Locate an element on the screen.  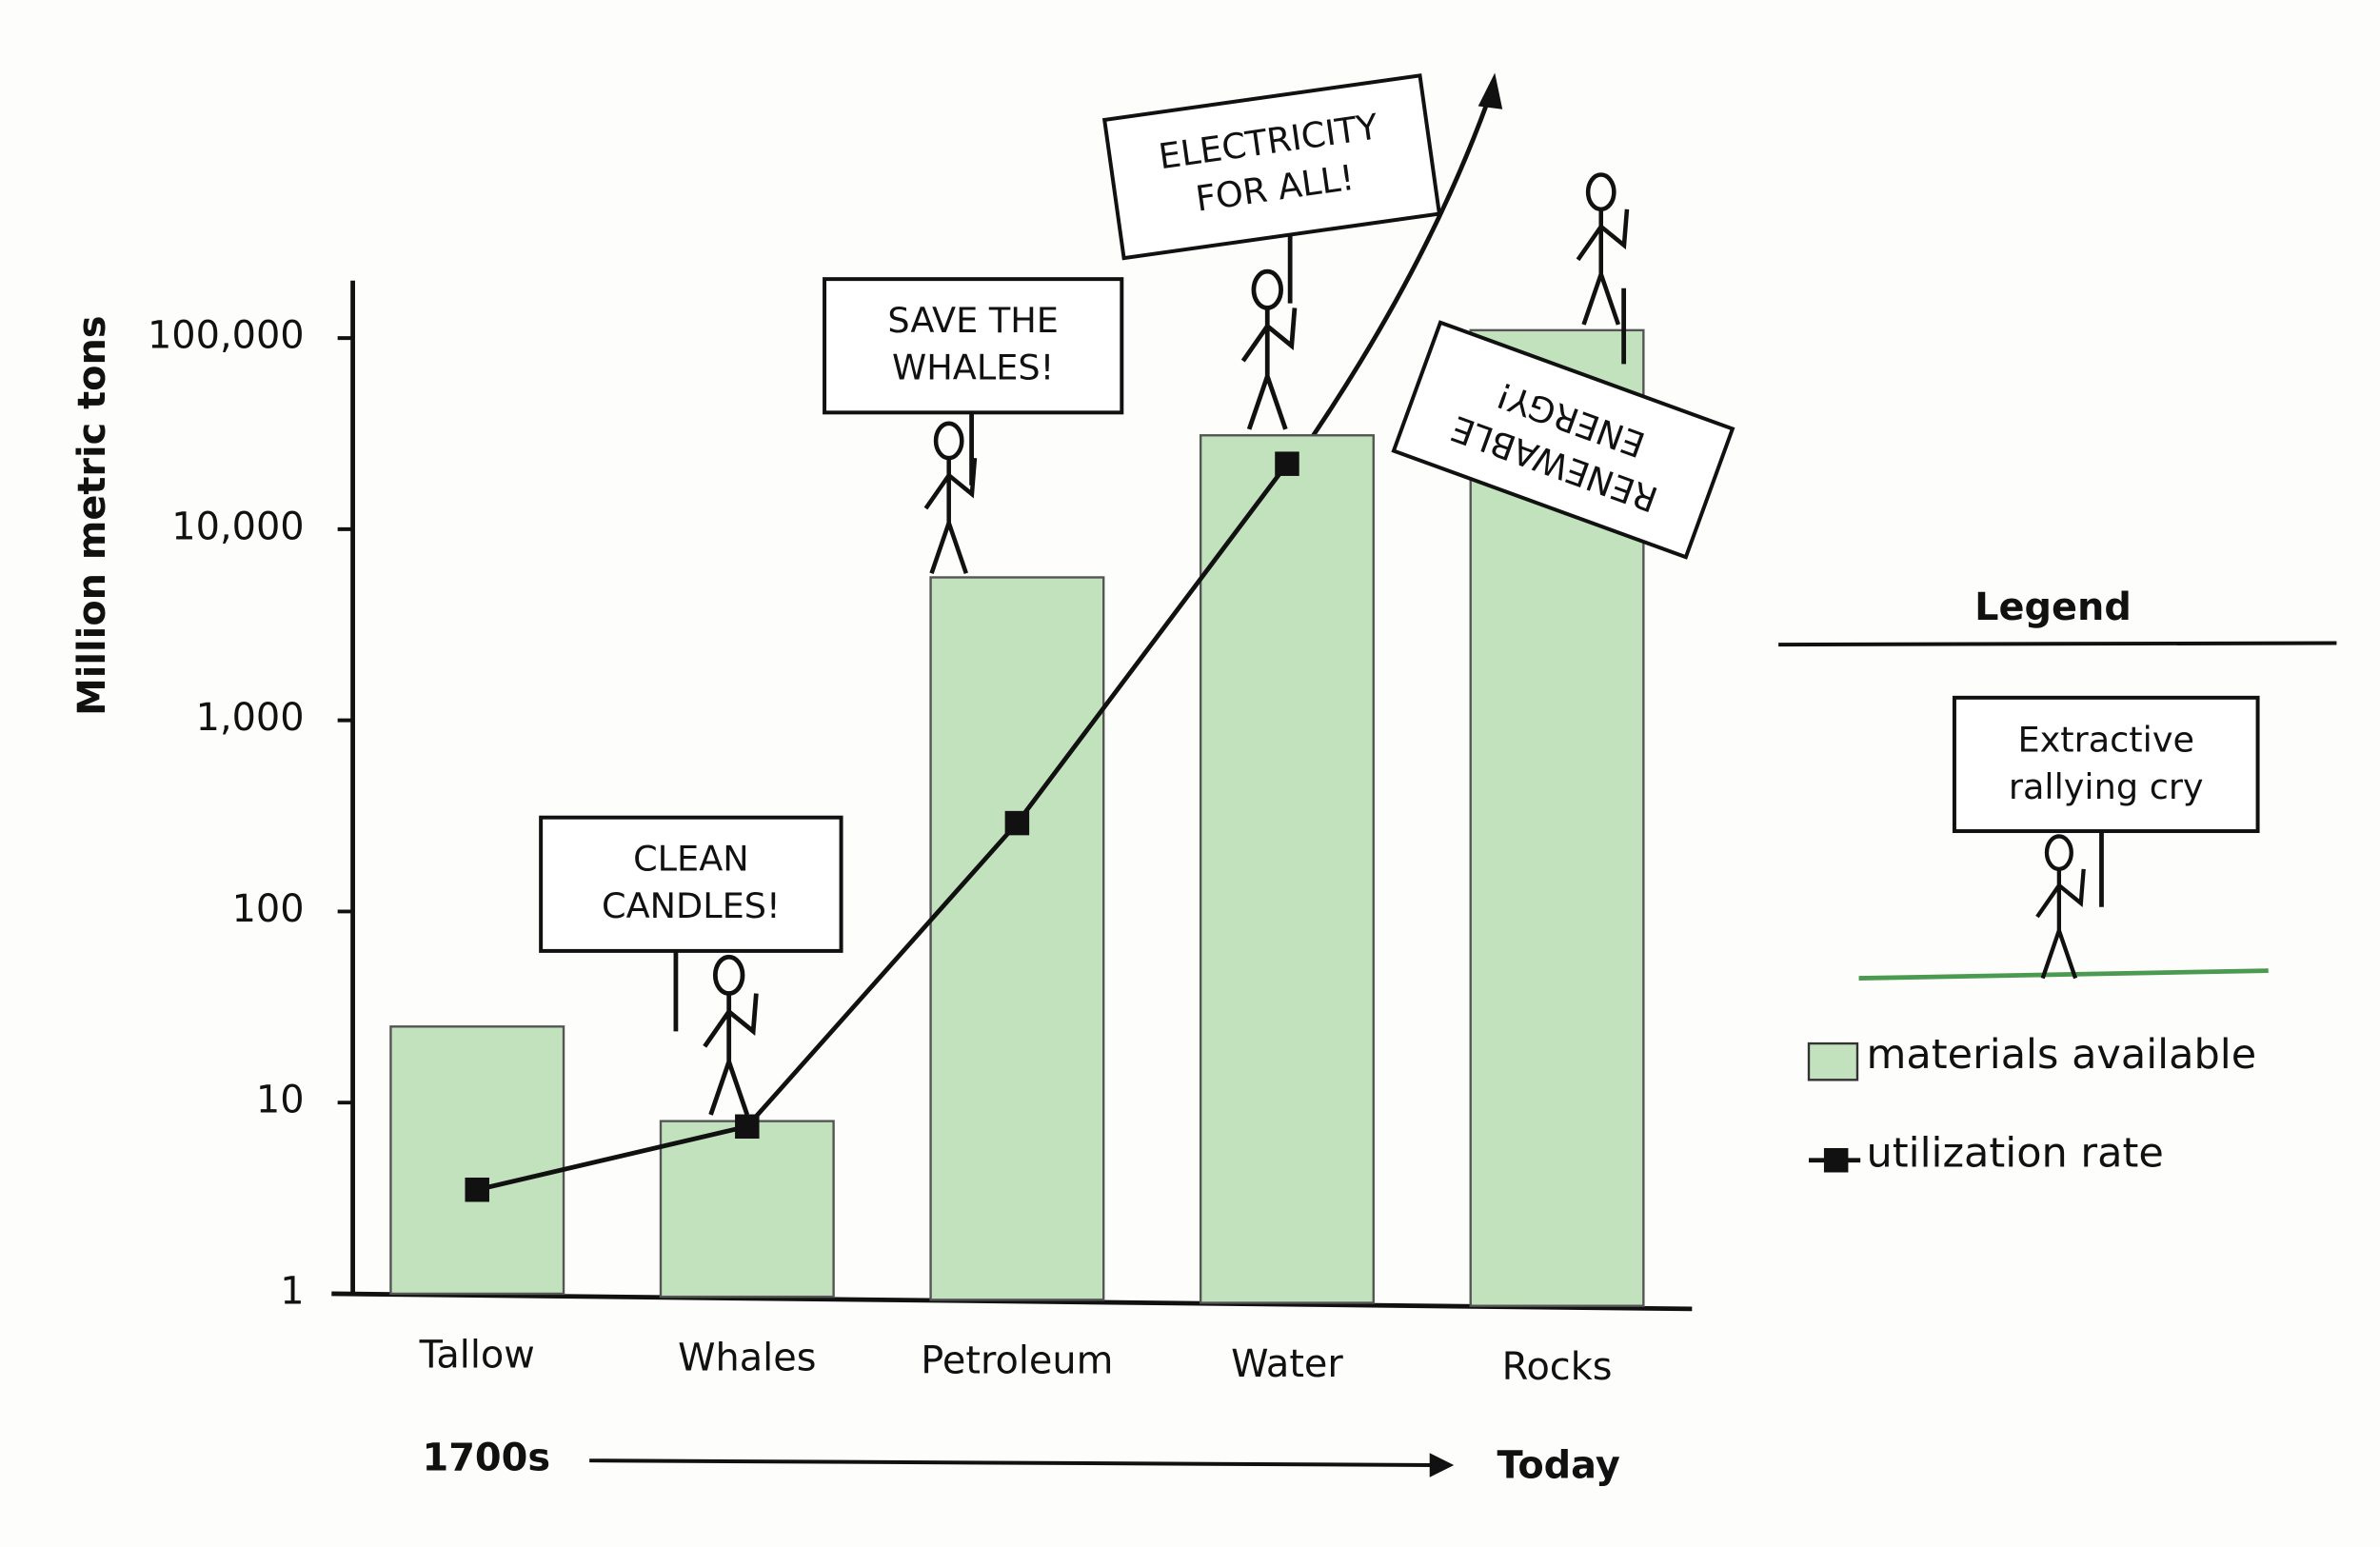
x-tick-label: Whales is located at coordinates (747, 1358).